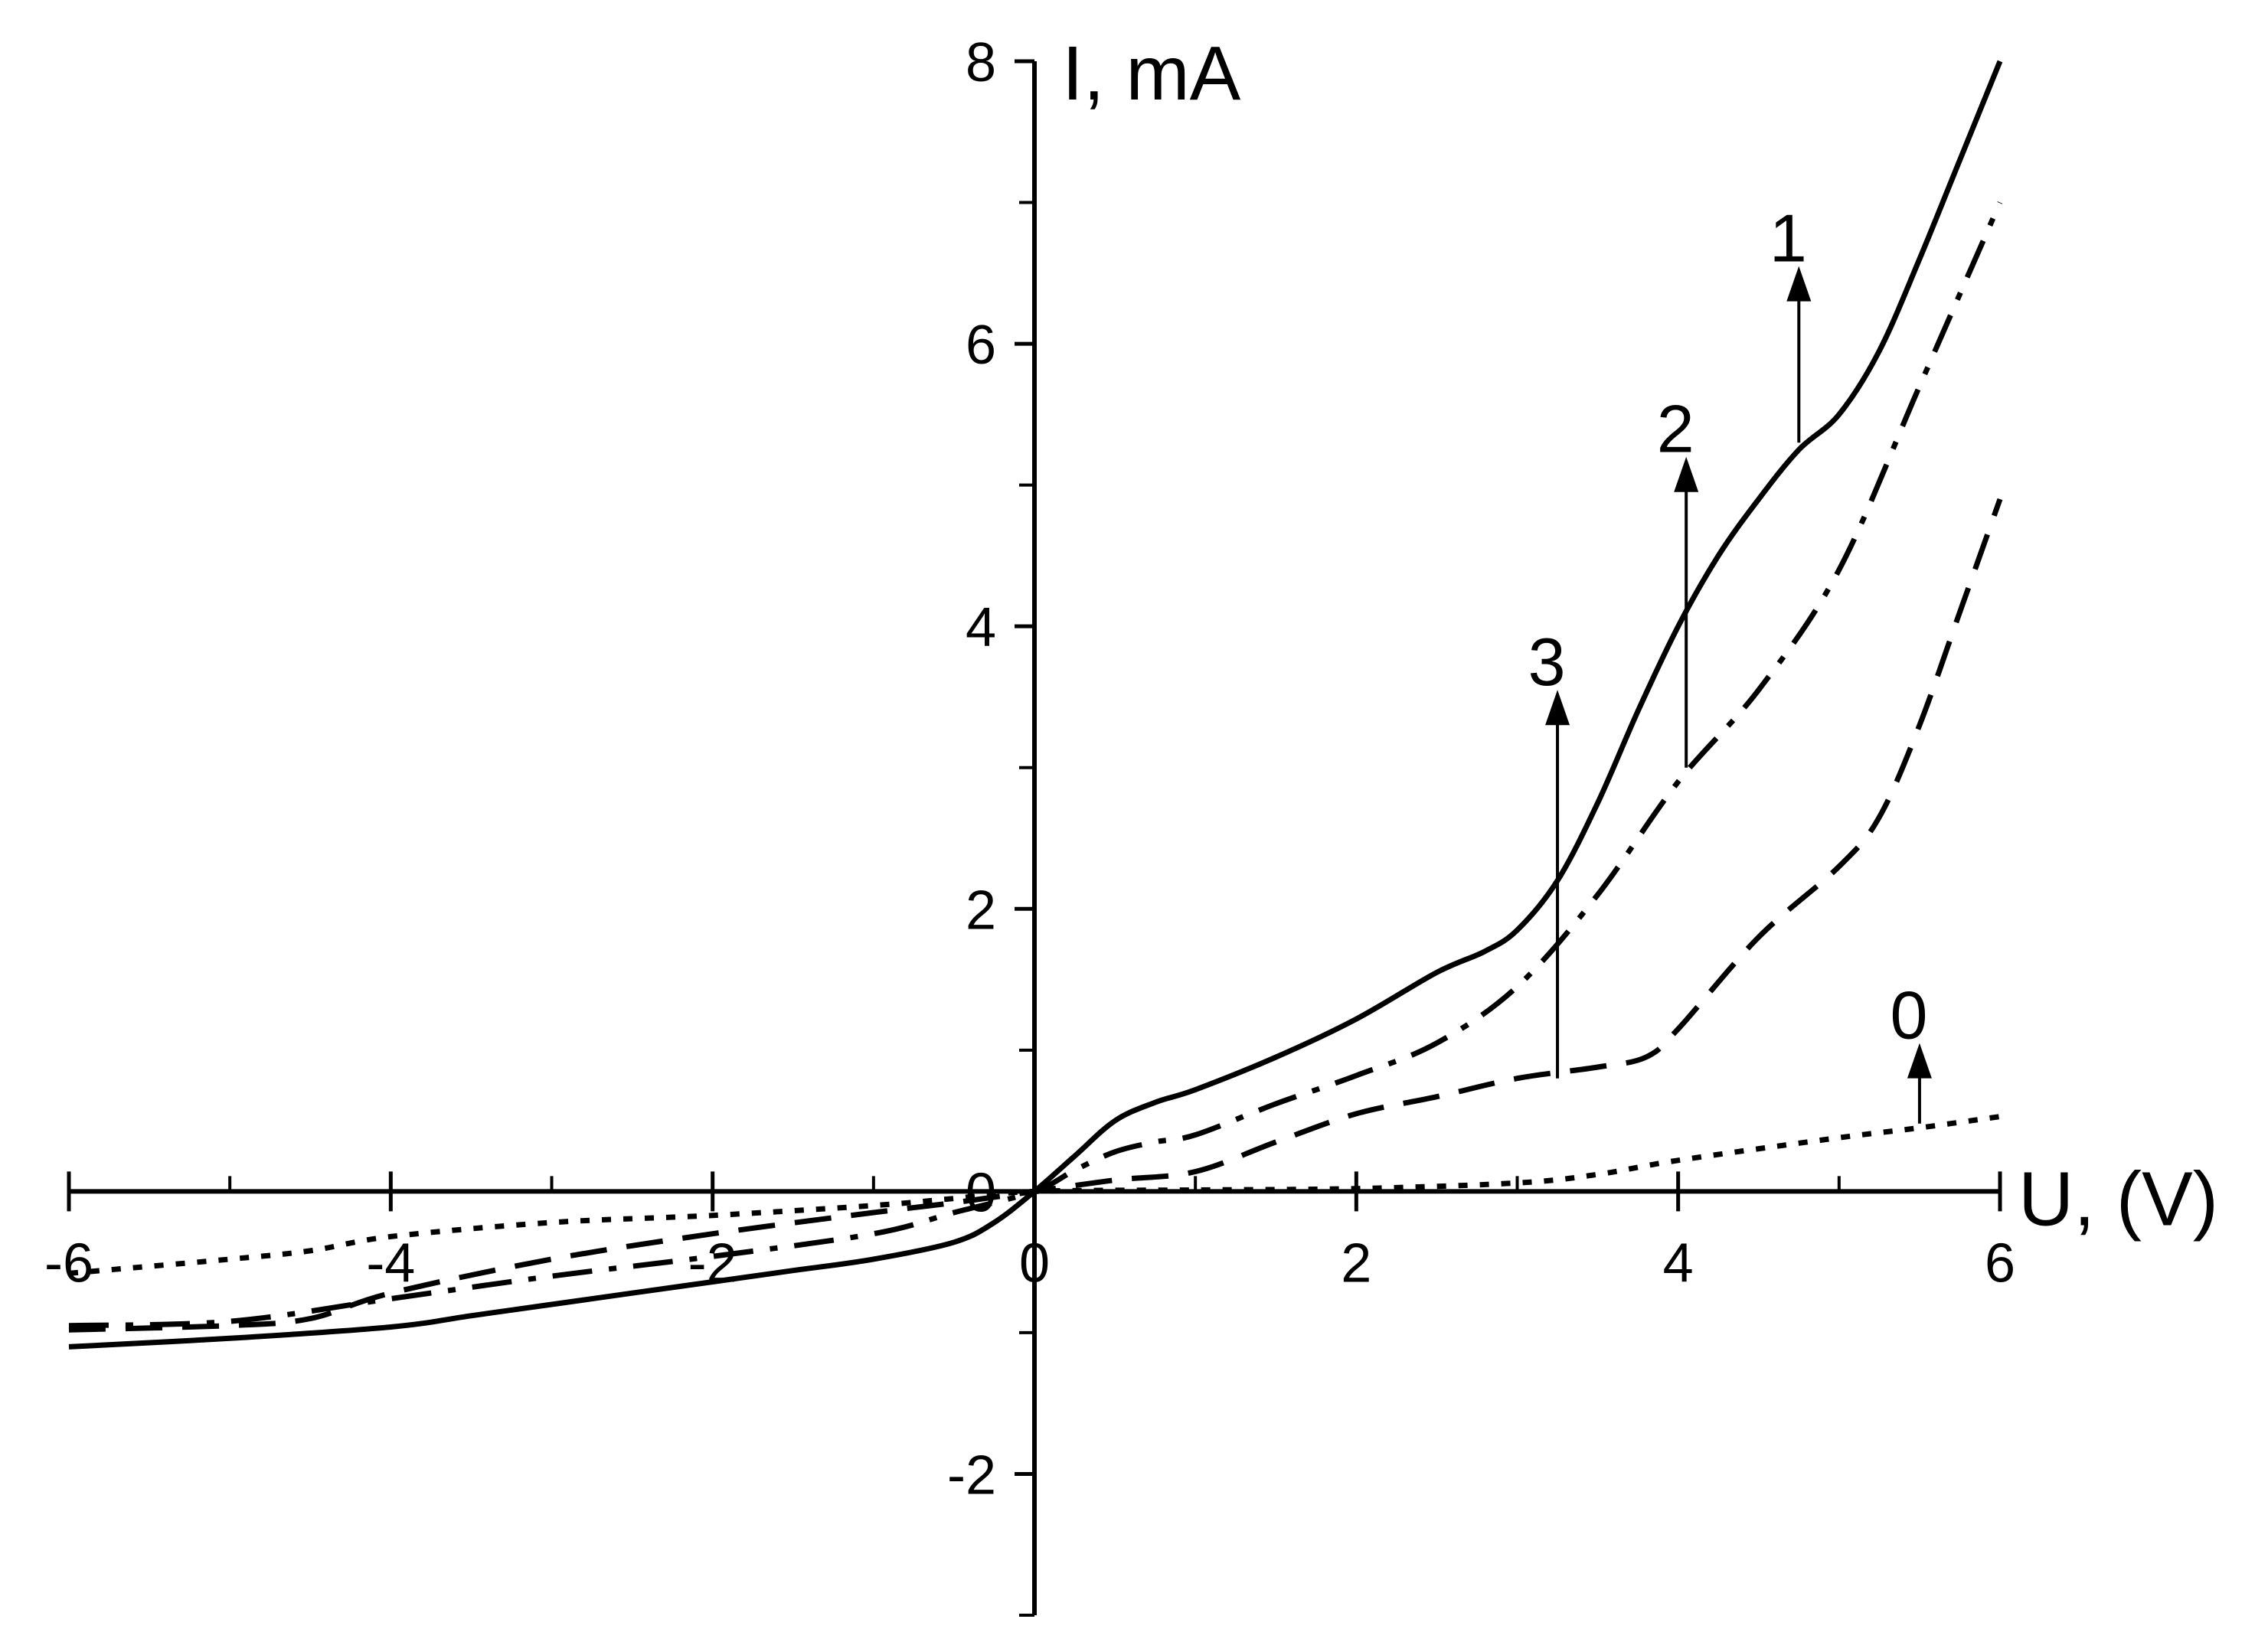  What do you see at coordinates (1151, 73) in the screenshot?
I see `y-axis-title: I, mA` at bounding box center [1151, 73].